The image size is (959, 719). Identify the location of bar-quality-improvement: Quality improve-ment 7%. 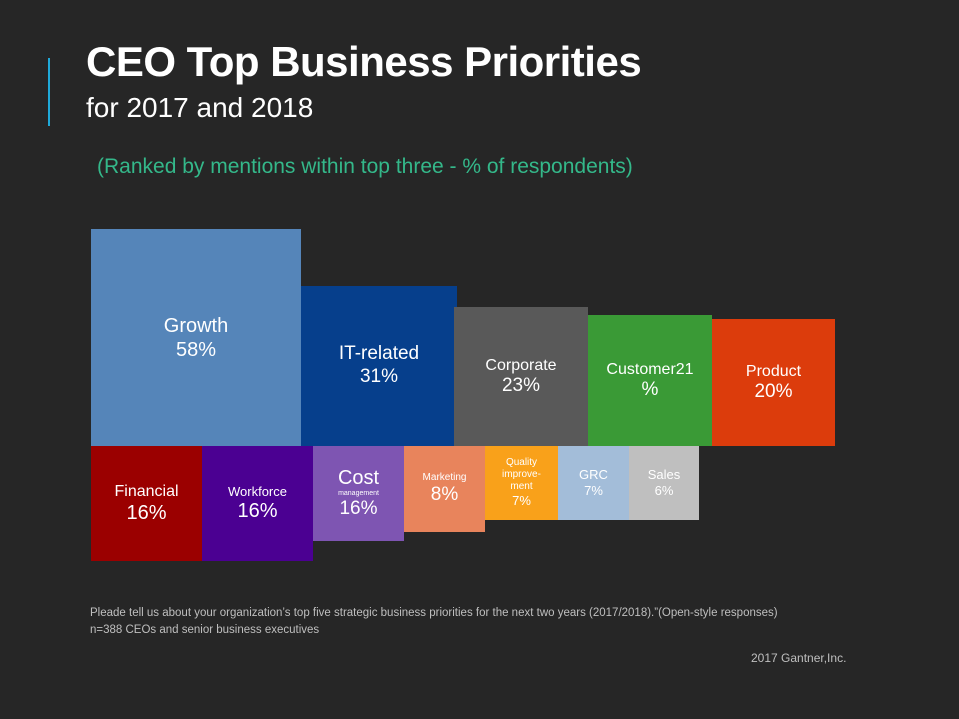
(521, 483).